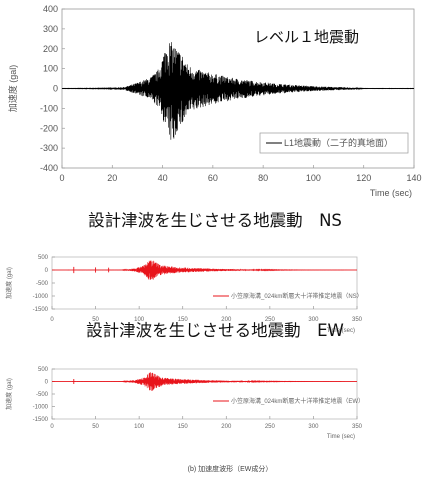 This screenshot has height=479, width=430. I want to click on legend-label: 小笠原海溝_024km断層大十洋帯推定地震（EW）, so click(297, 401).